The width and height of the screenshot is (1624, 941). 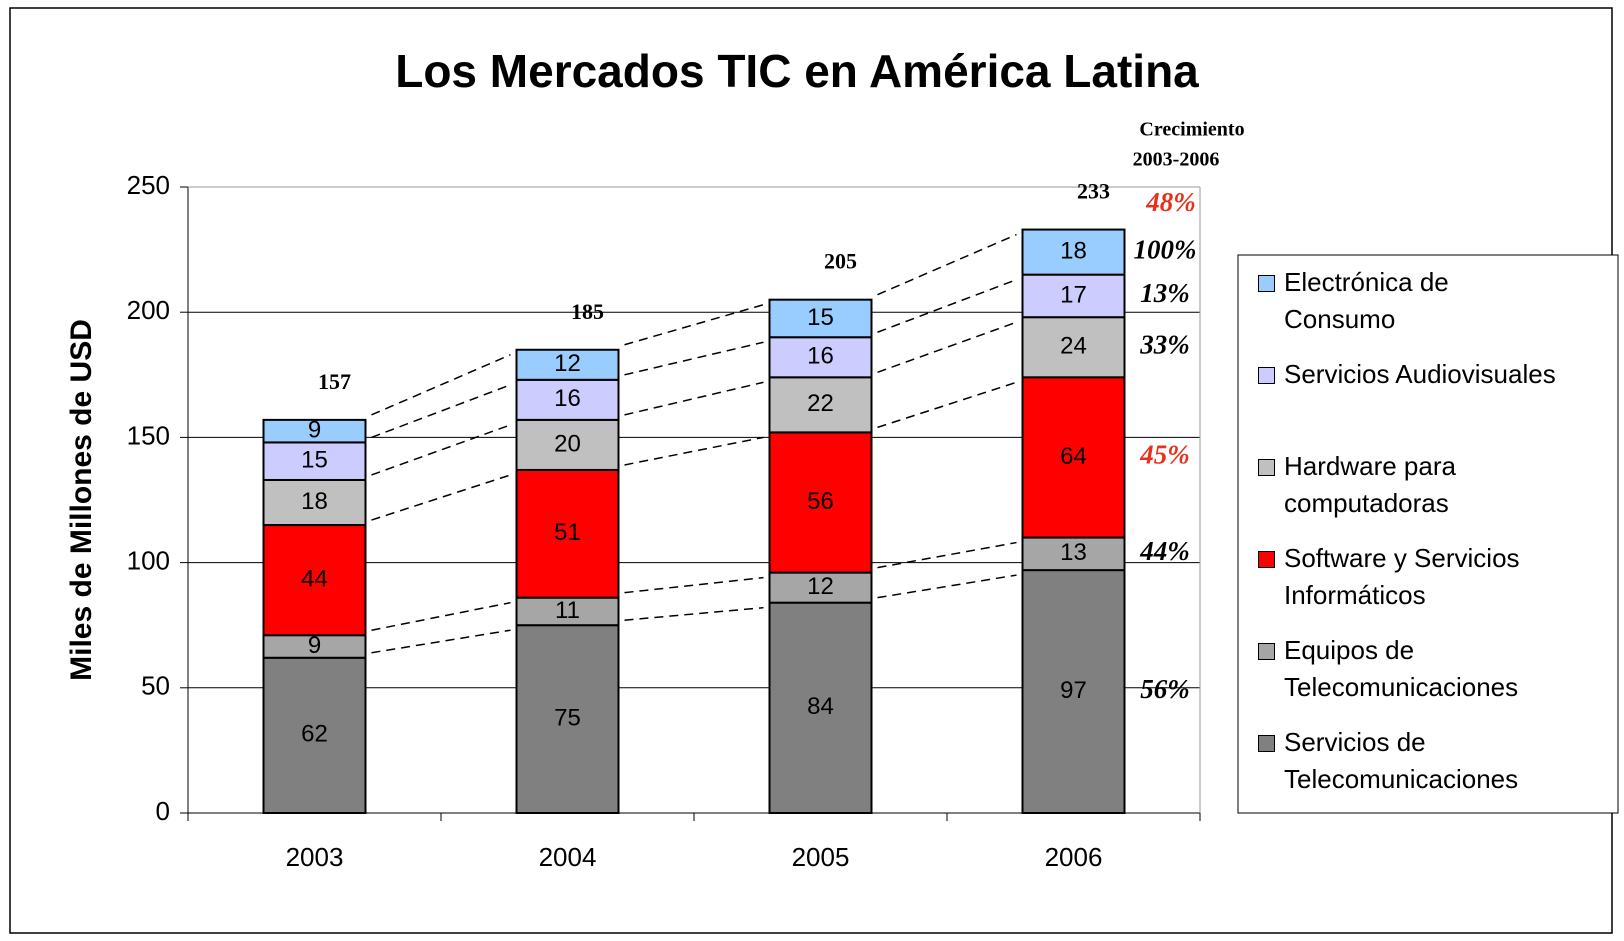 I want to click on data-label: 13, so click(x=1073, y=552).